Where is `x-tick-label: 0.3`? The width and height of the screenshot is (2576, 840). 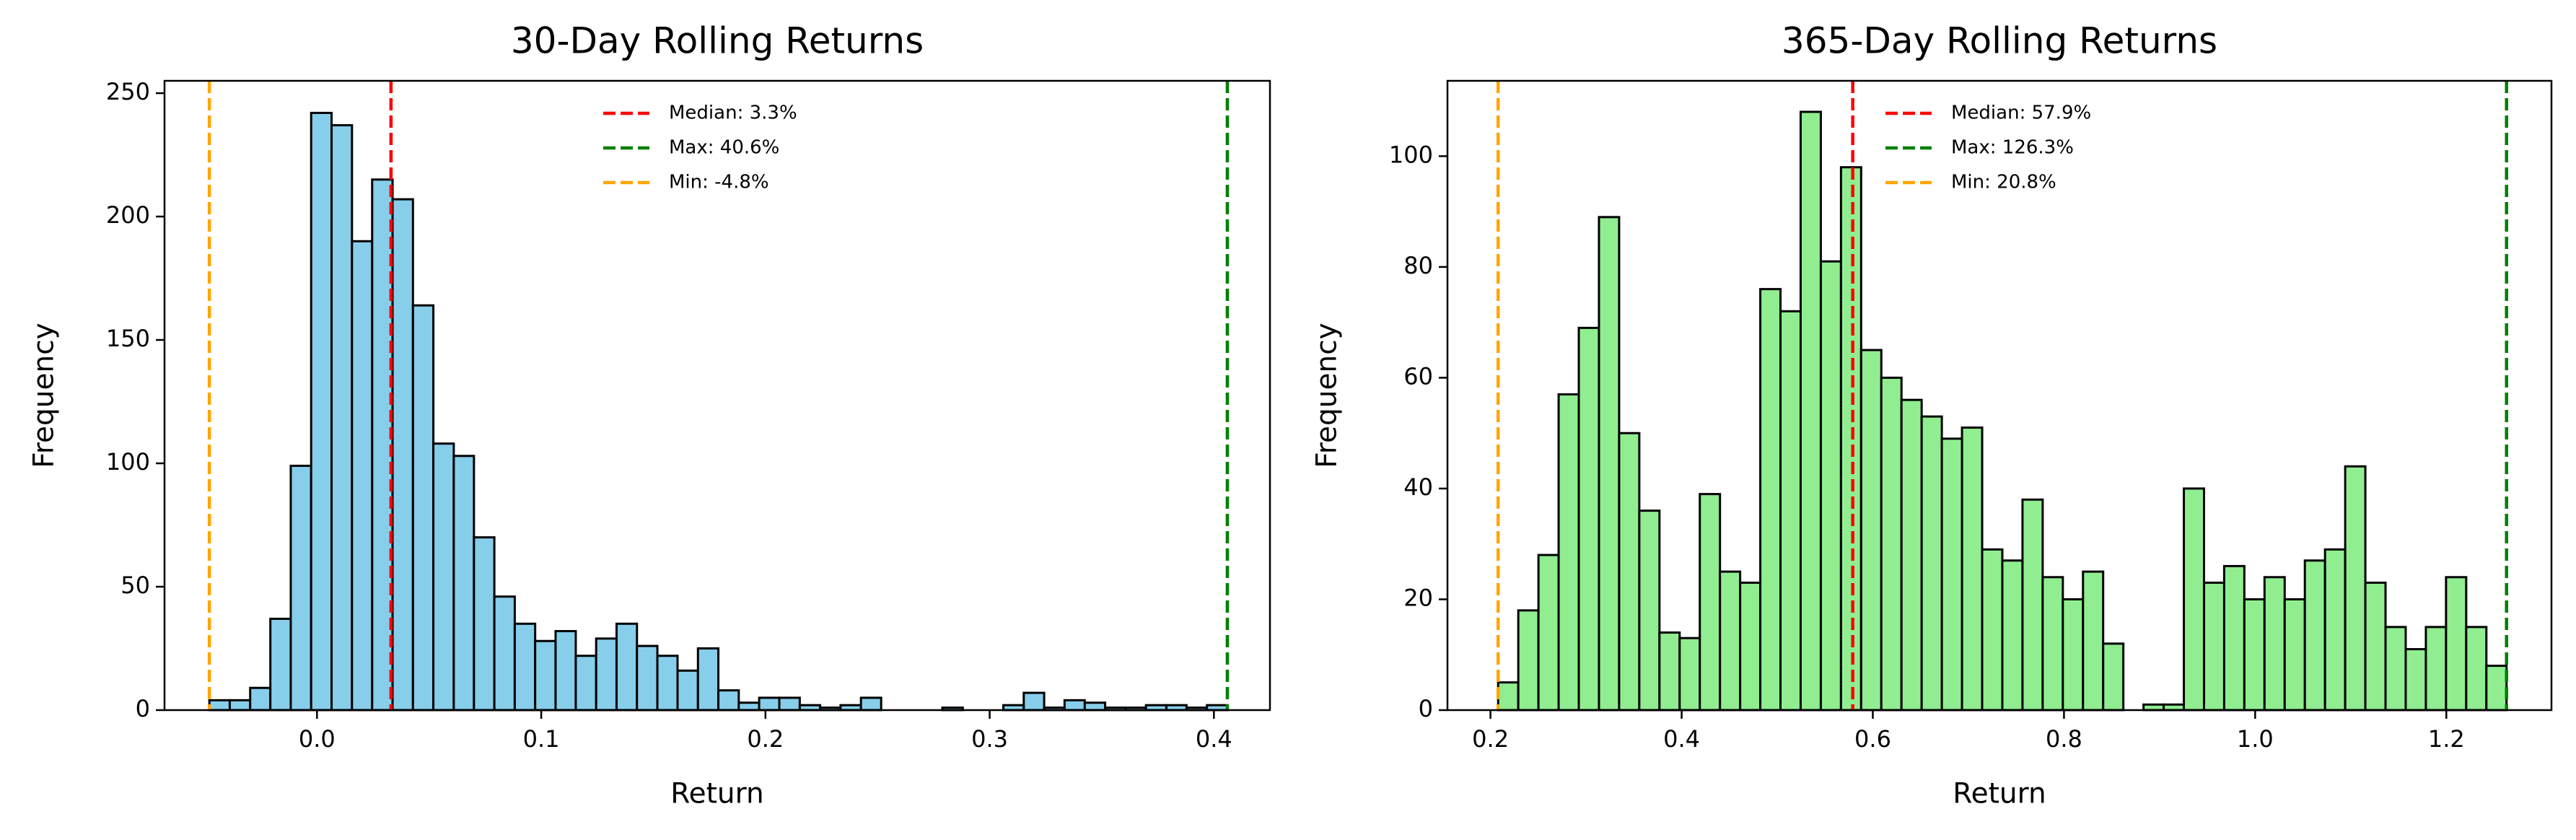
x-tick-label: 0.3 is located at coordinates (989, 739).